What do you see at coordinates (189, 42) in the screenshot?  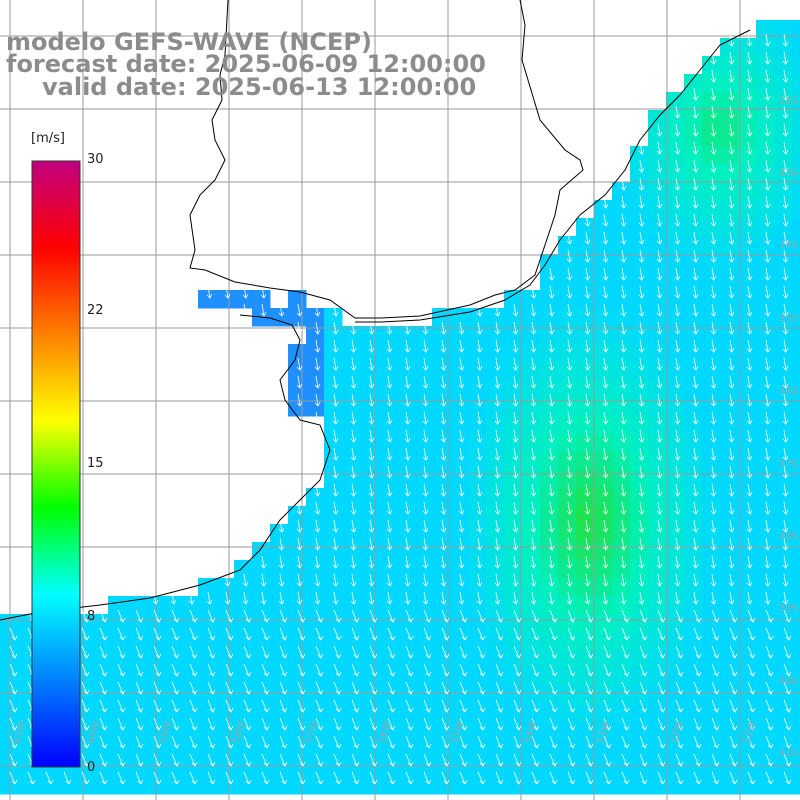 I see `model-title: modelo GEFS-WAVE (NCEP)` at bounding box center [189, 42].